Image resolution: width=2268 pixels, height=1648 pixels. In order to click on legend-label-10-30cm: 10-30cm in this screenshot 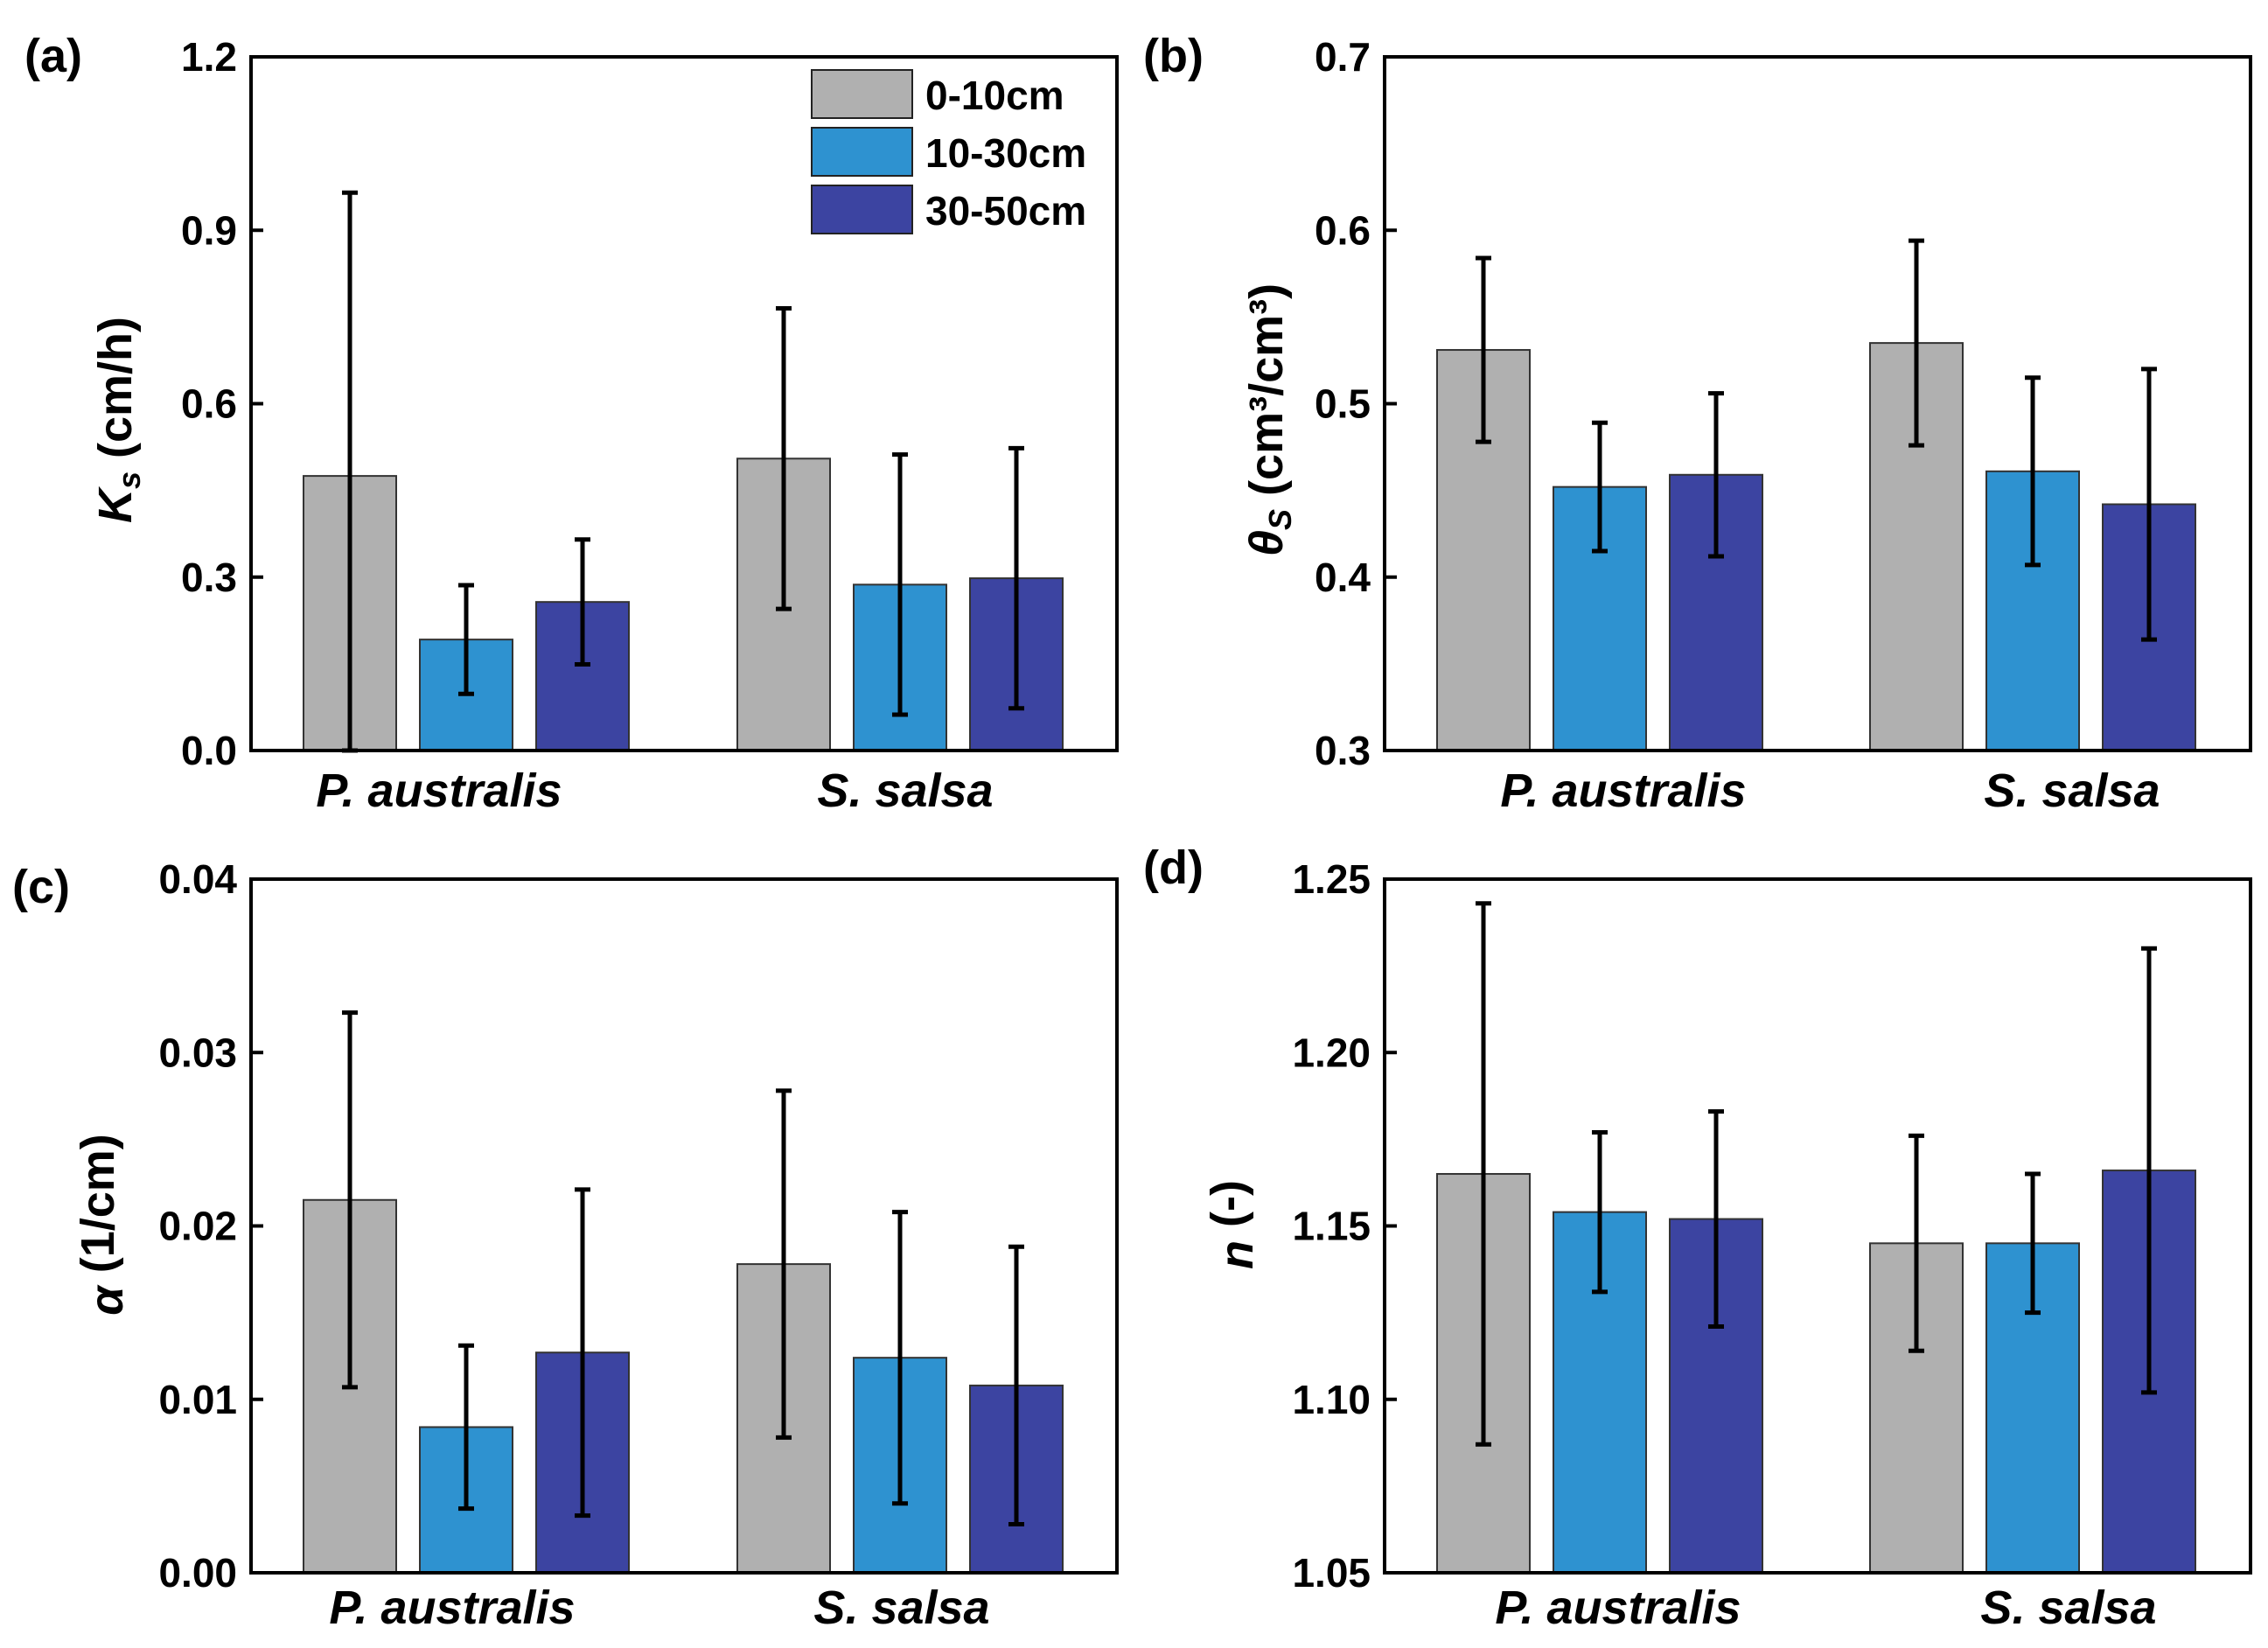, I will do `click(1005, 153)`.